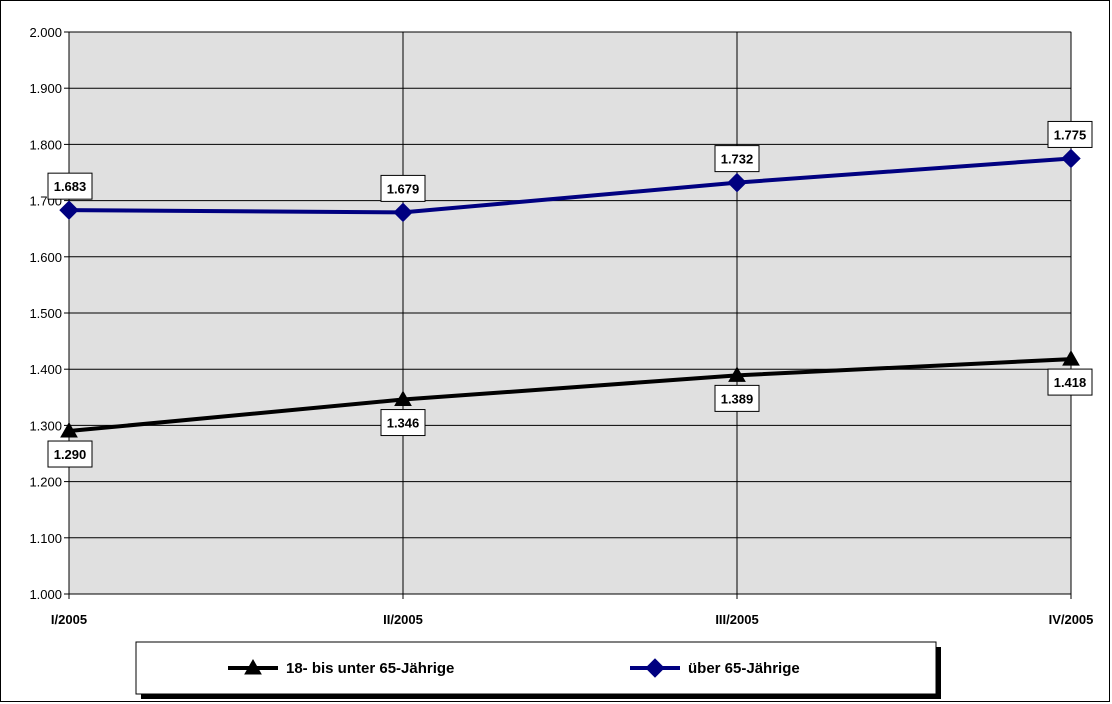 This screenshot has width=1112, height=704. What do you see at coordinates (1071, 619) in the screenshot?
I see `x-tick-label: IV/2005` at bounding box center [1071, 619].